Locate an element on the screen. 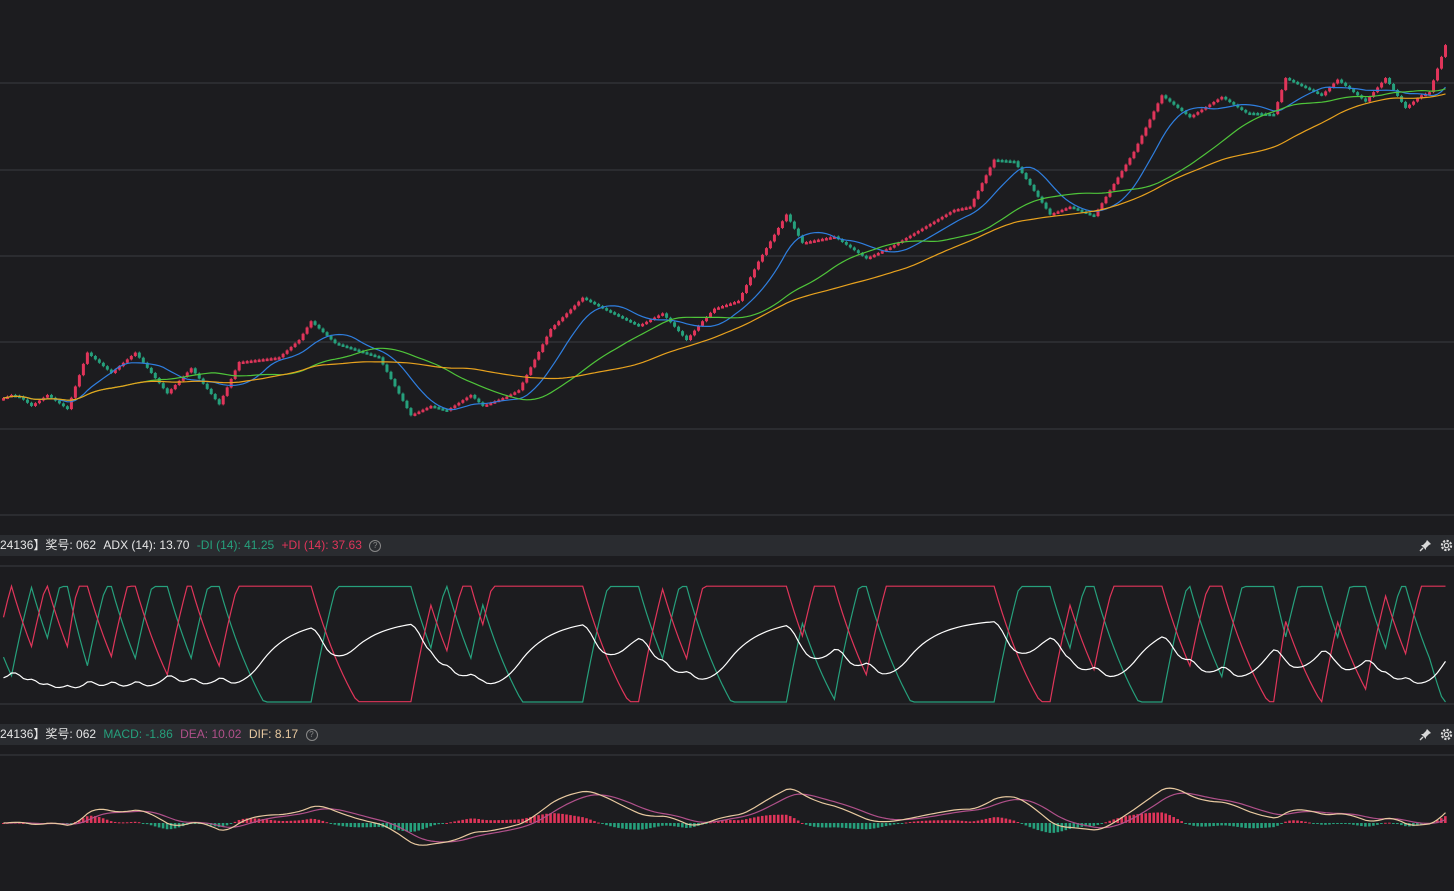  plus-di-line is located at coordinates (724, 644).